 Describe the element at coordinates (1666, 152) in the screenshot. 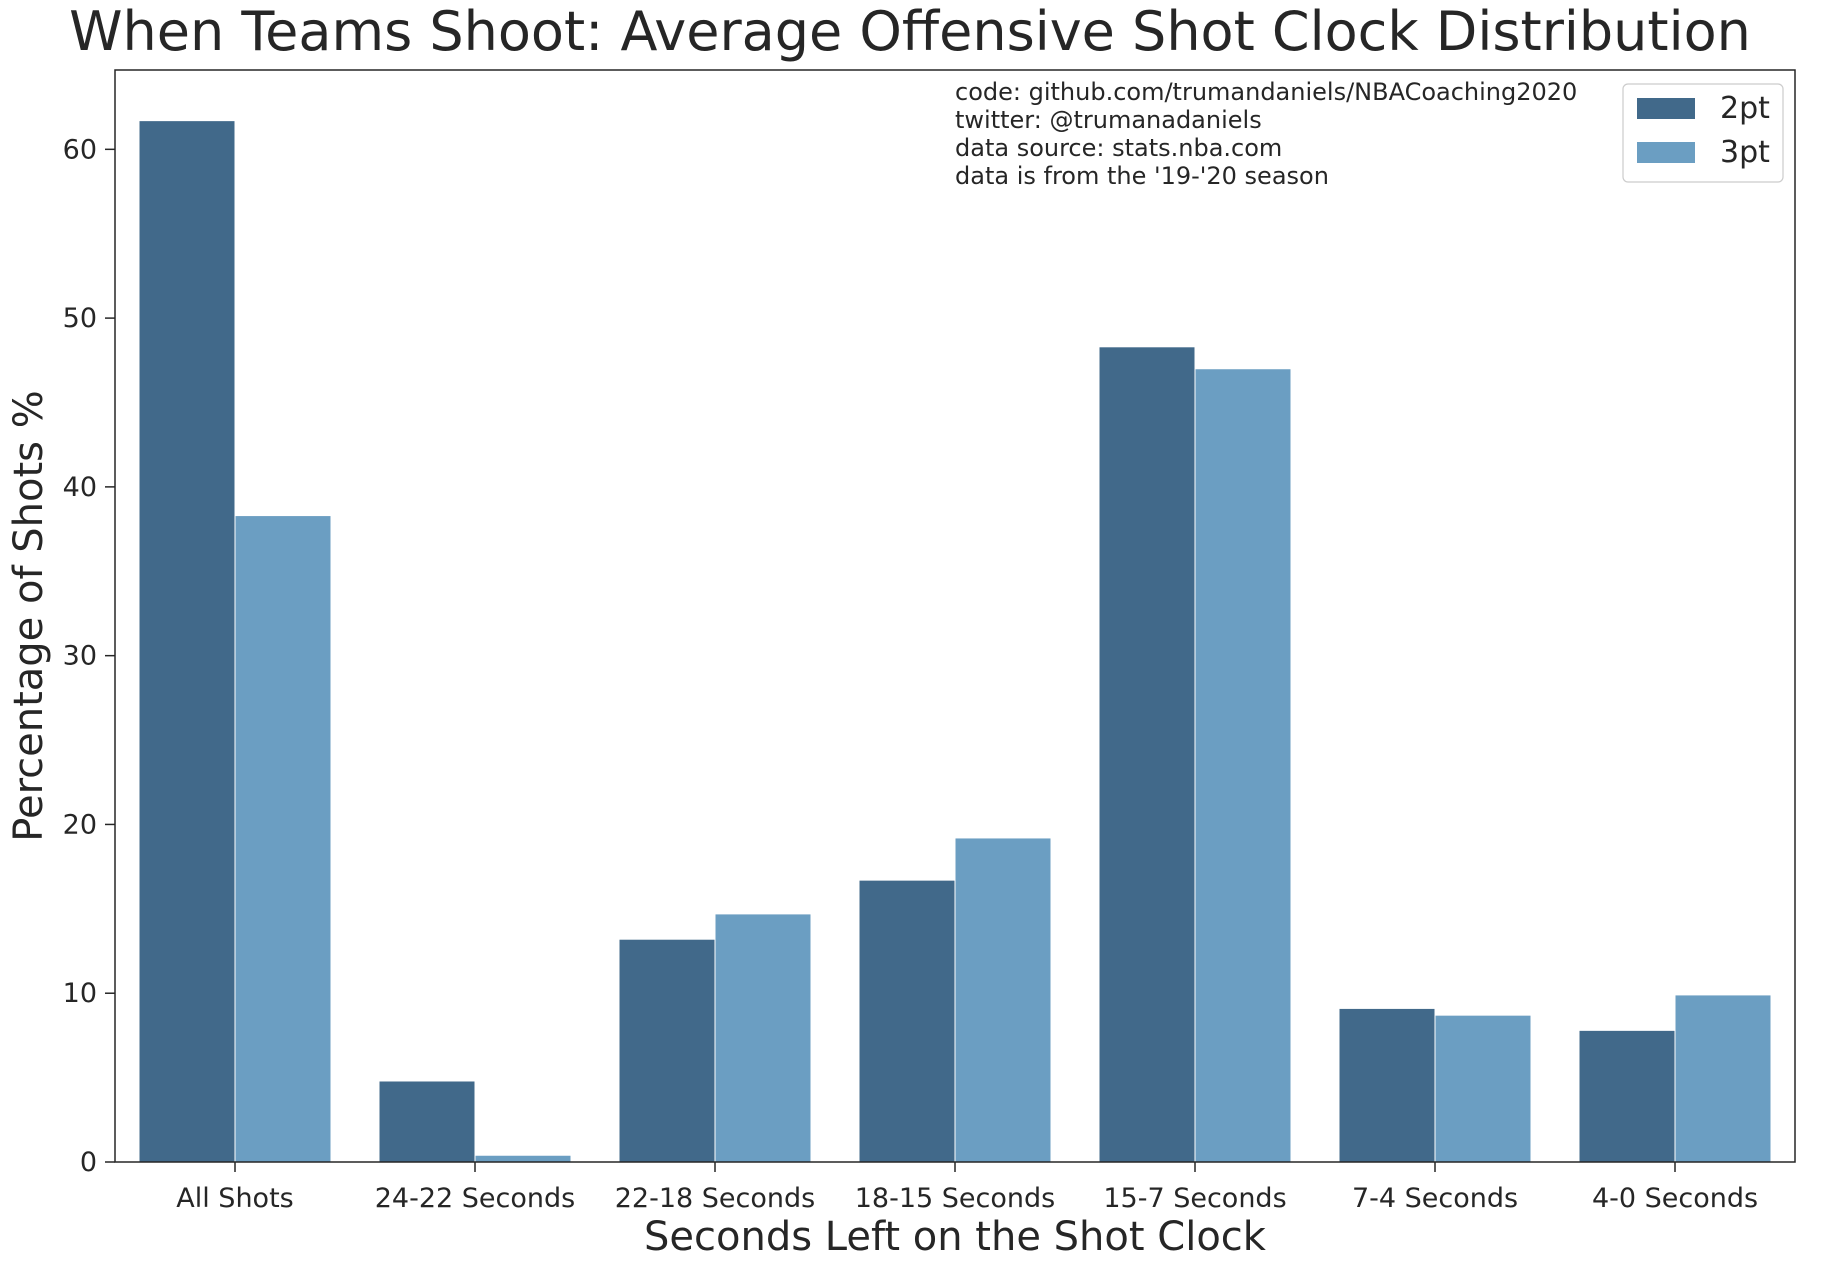

I see `legend-swatch-3pt` at that location.